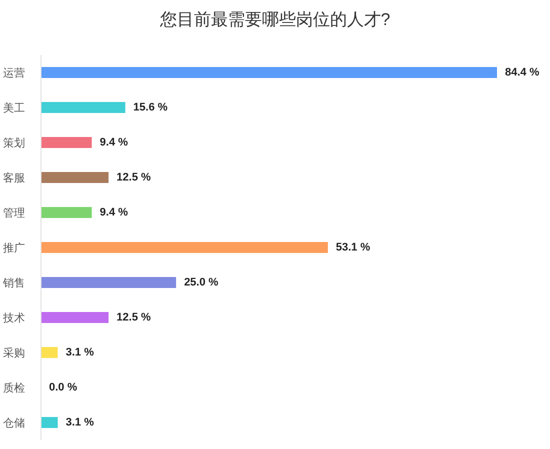 This screenshot has height=449, width=550. What do you see at coordinates (14, 247) in the screenshot?
I see `y-tick-label: 推广` at bounding box center [14, 247].